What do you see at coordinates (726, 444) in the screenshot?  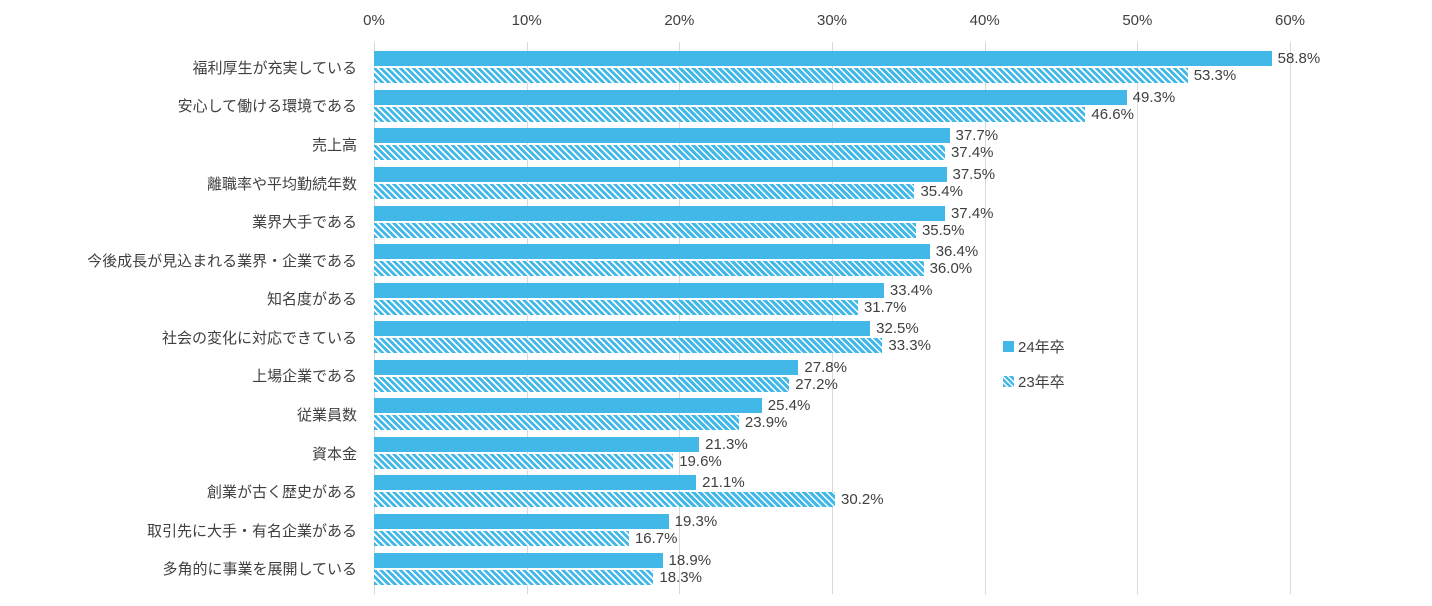 I see `value-label-24: 21.3%` at bounding box center [726, 444].